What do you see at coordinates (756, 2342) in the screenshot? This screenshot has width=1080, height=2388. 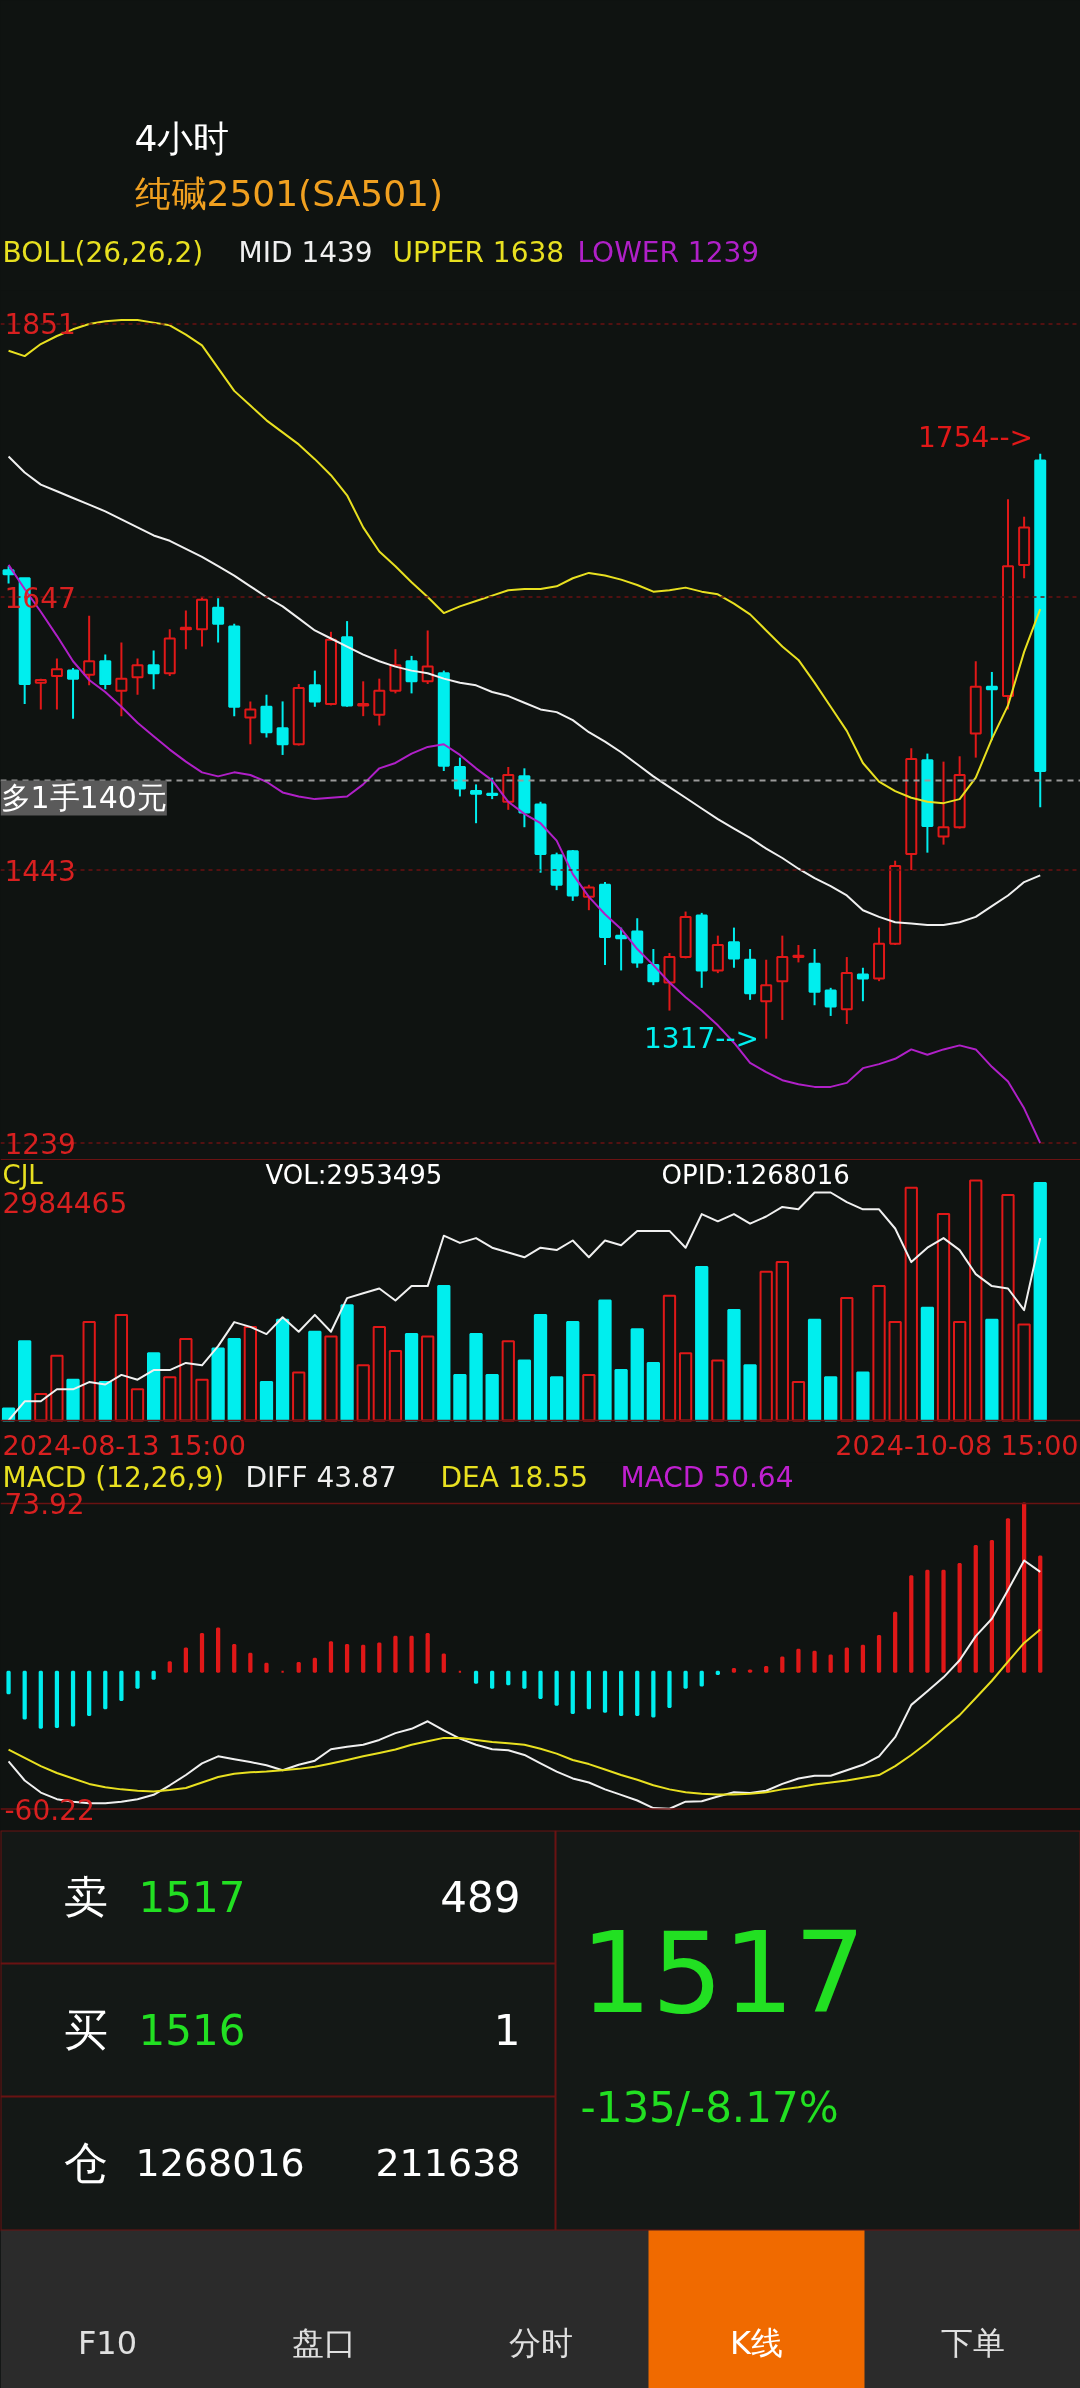 I see `text: K线` at bounding box center [756, 2342].